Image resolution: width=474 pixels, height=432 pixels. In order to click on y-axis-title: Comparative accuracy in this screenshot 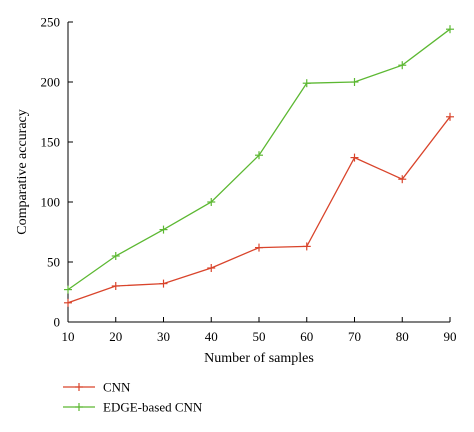, I will do `click(22, 172)`.